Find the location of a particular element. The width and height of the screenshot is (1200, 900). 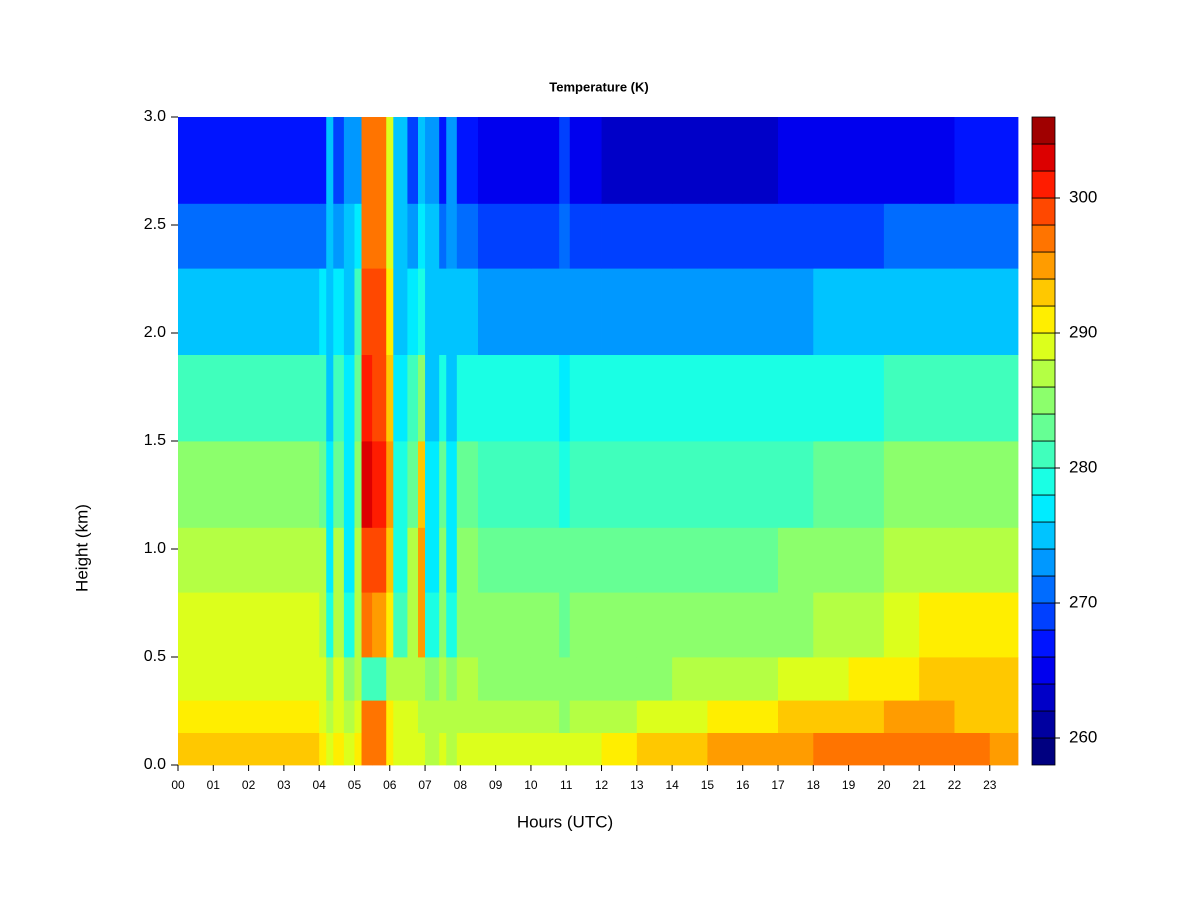

x-tick-label: 04 is located at coordinates (319, 785).